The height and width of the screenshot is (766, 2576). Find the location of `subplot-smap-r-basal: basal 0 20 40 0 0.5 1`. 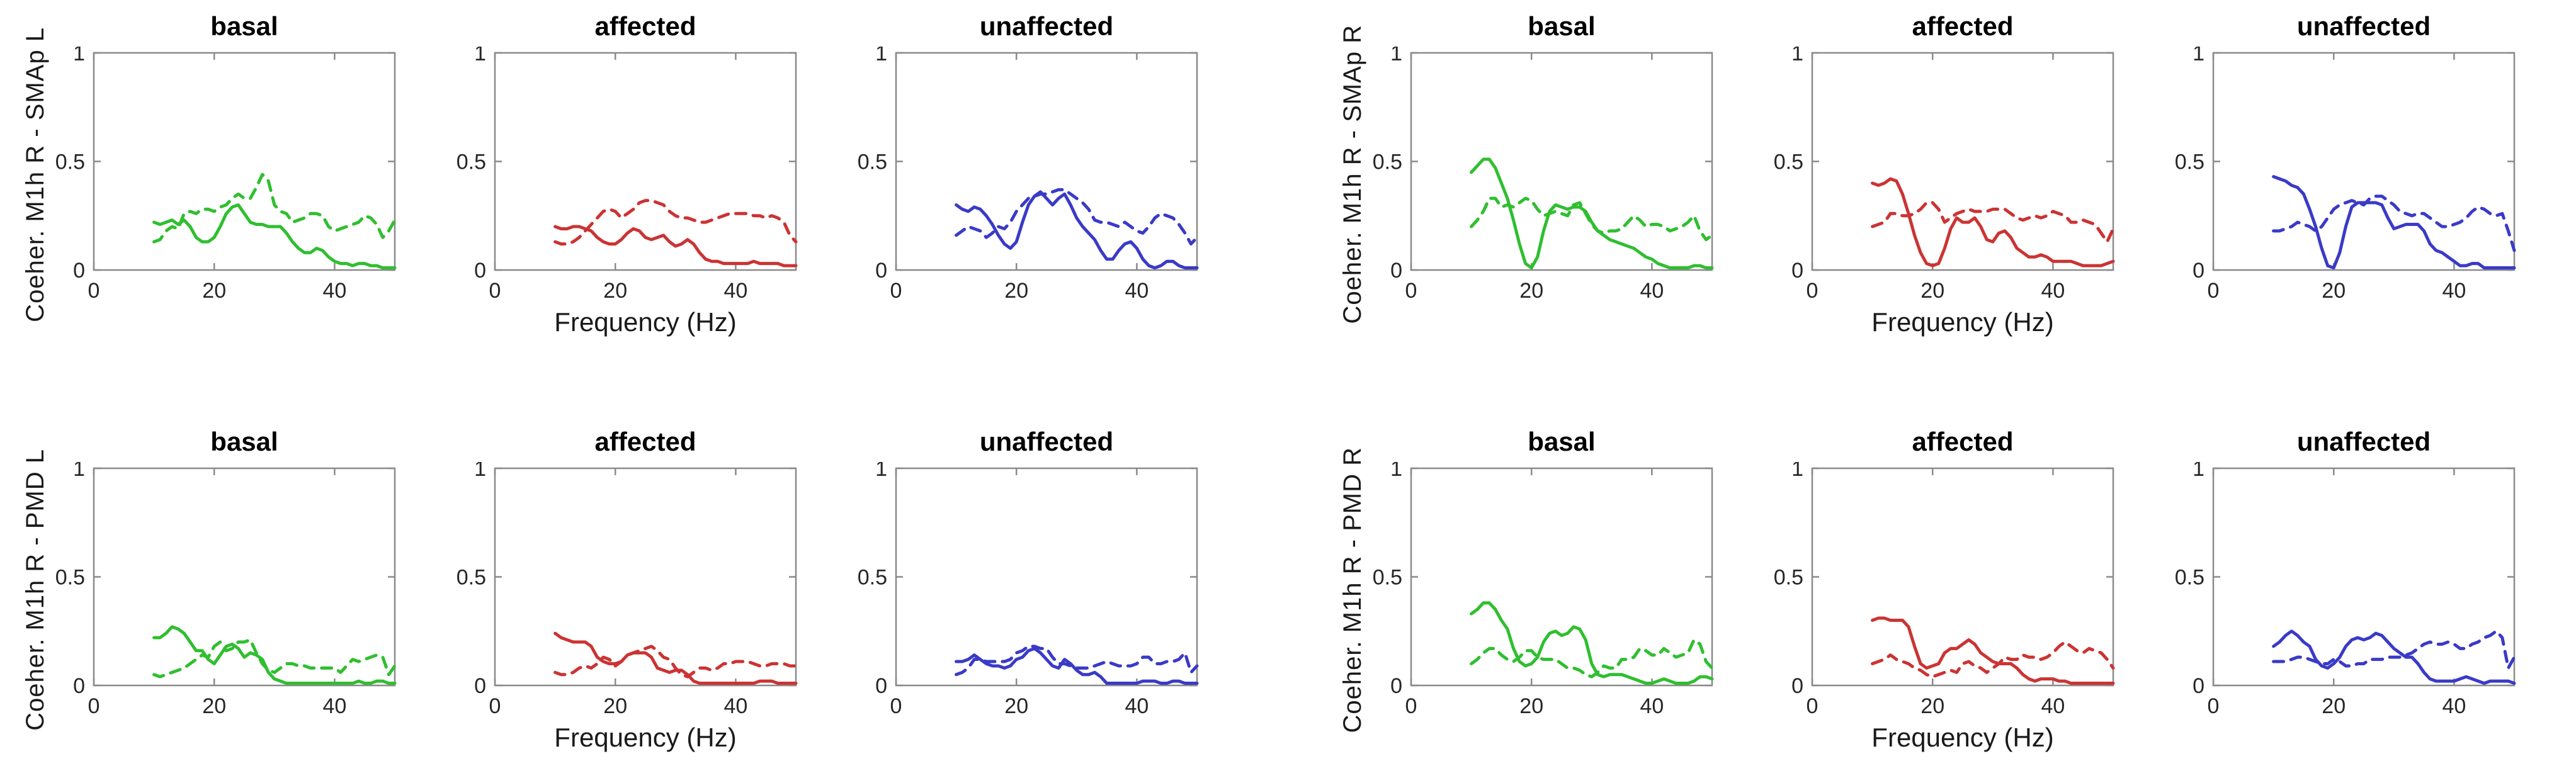

subplot-smap-r-basal: basal 0 20 40 0 0.5 1 is located at coordinates (1573, 174).